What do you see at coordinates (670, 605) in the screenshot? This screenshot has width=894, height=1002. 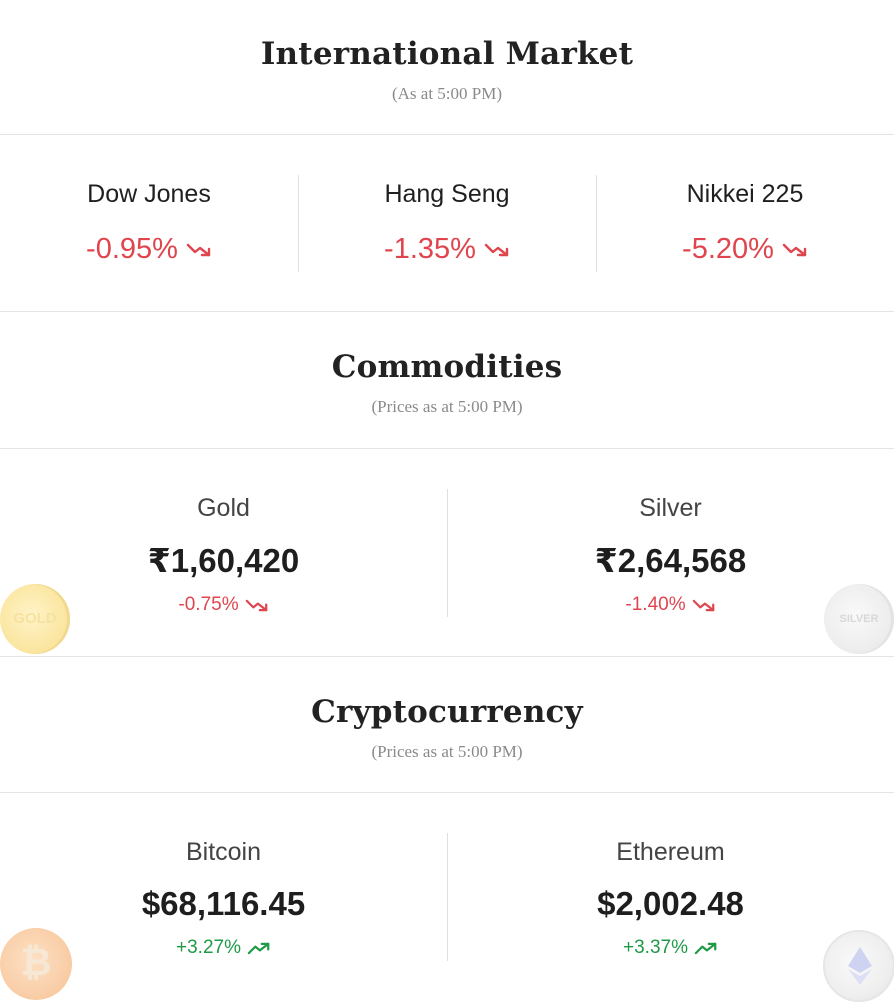 I see `commodity-change: -1.40%` at bounding box center [670, 605].